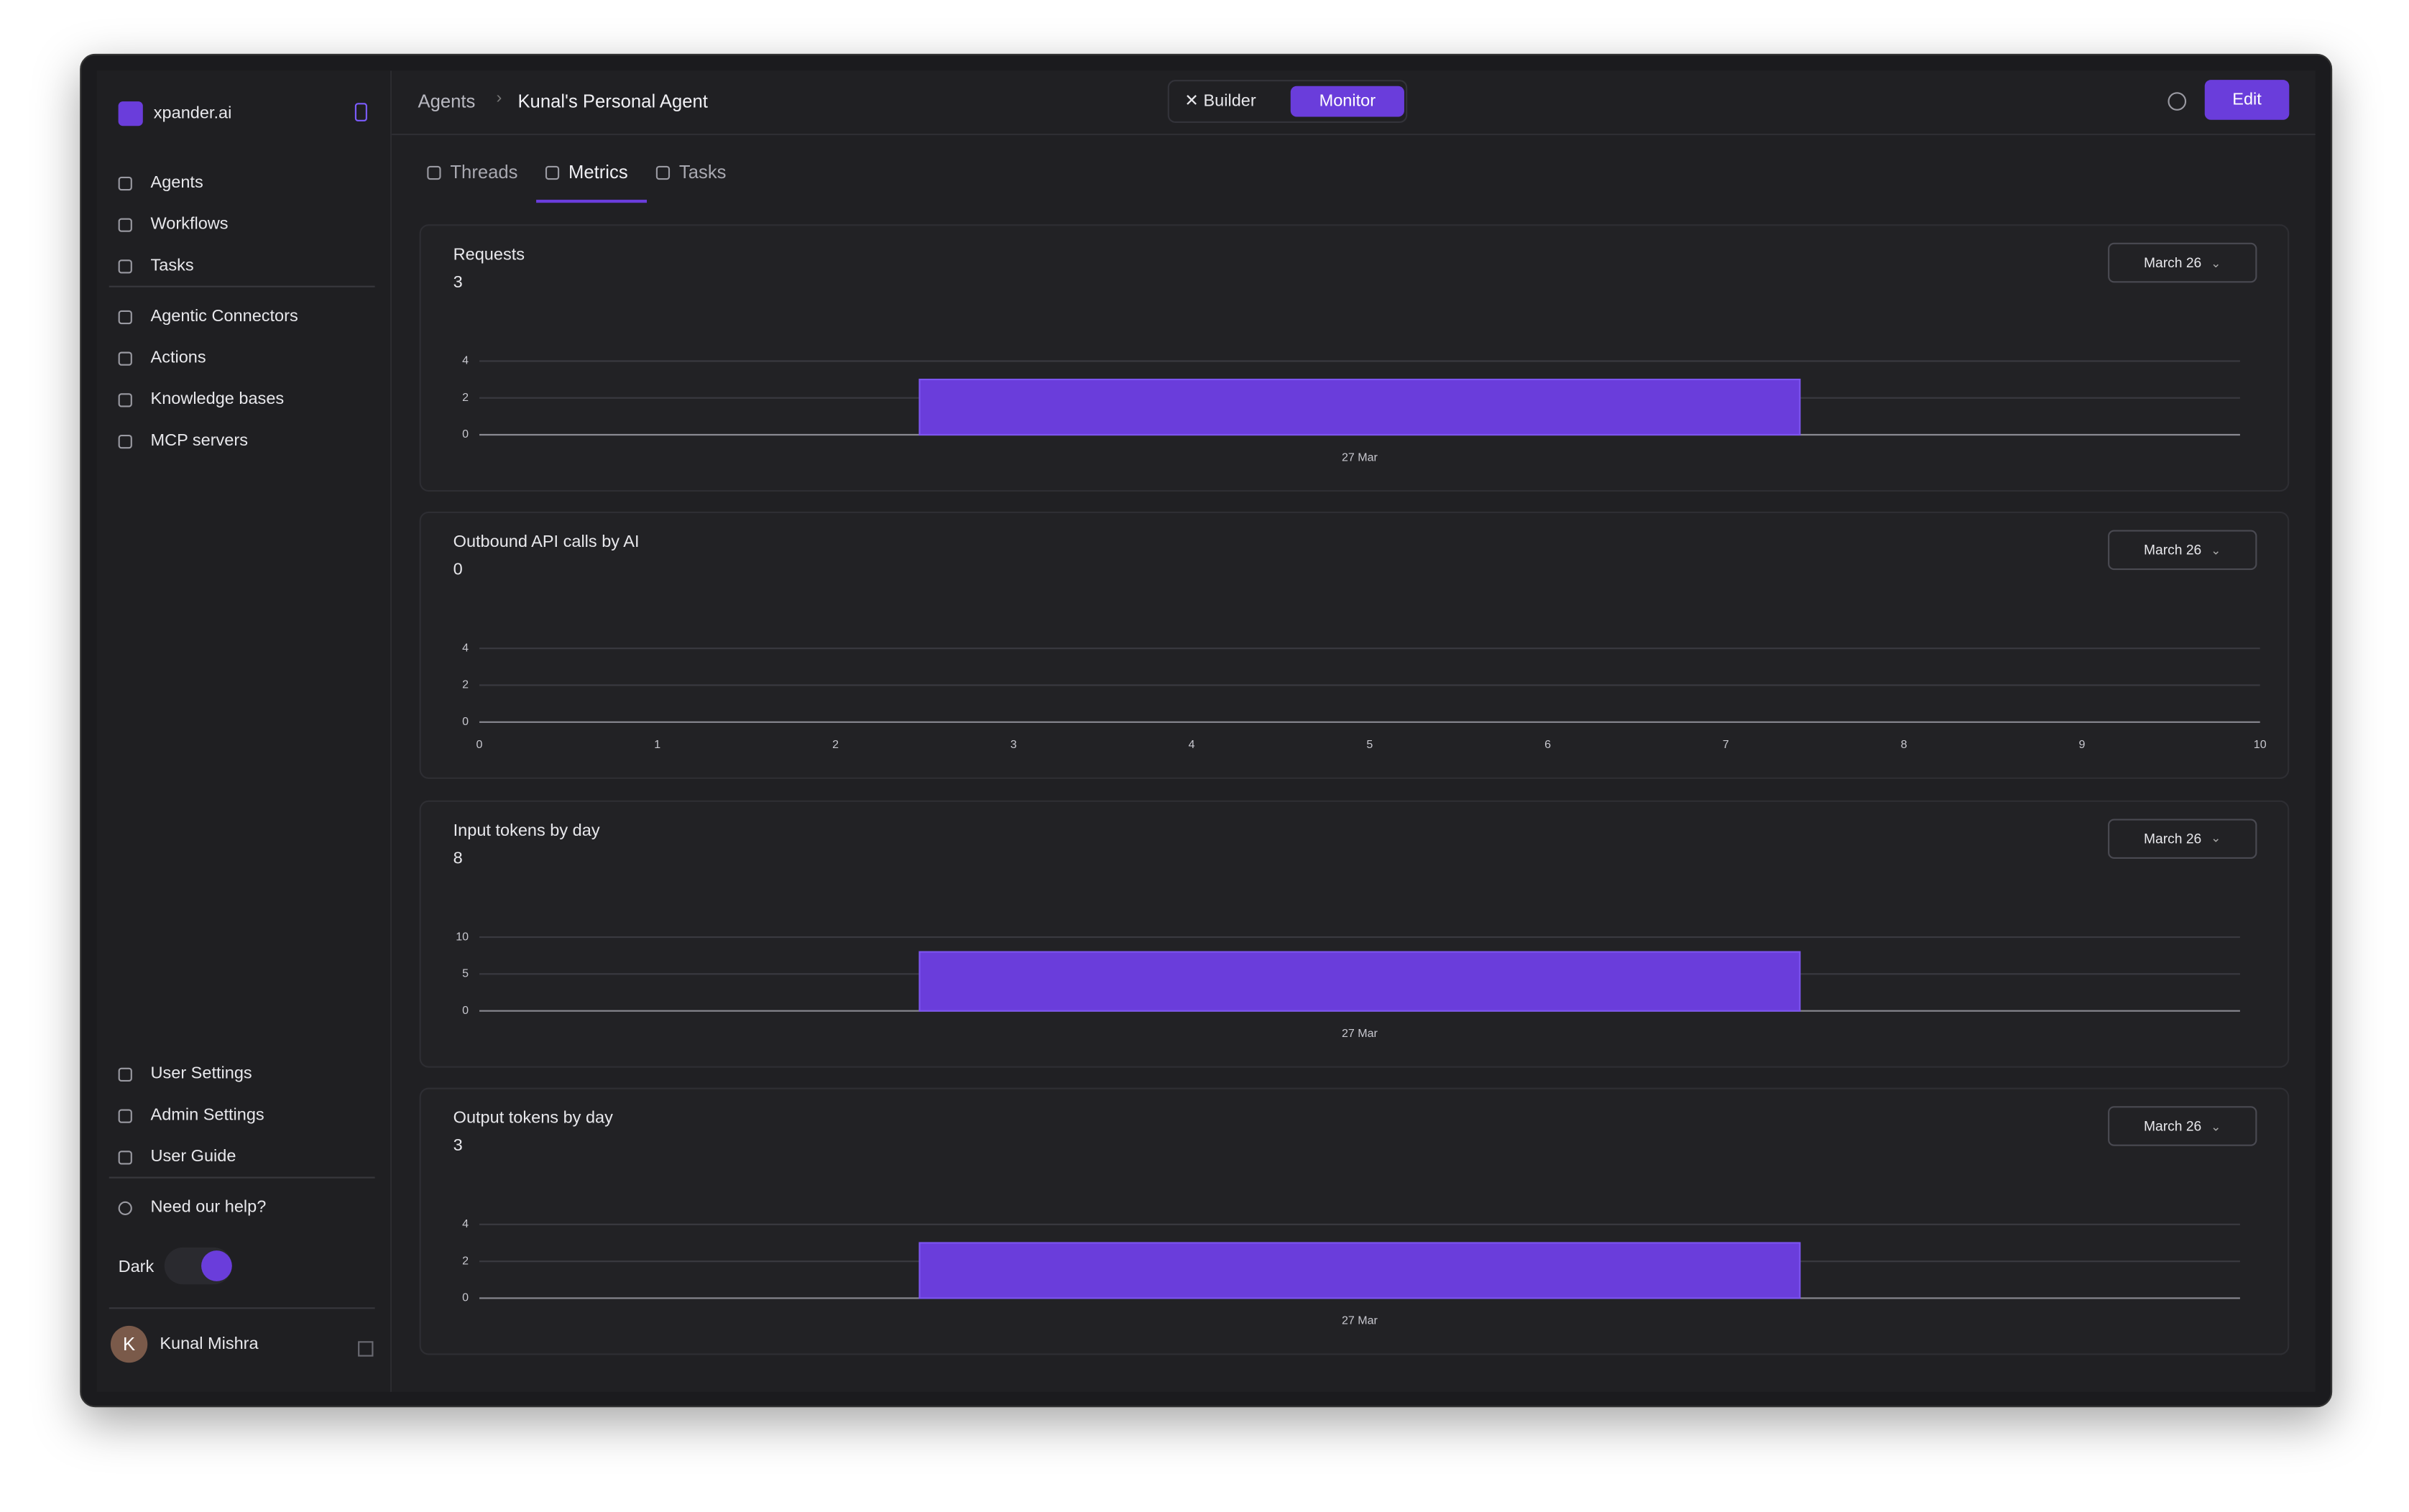 Image resolution: width=2409 pixels, height=1512 pixels. Describe the element at coordinates (218, 400) in the screenshot. I see `label: Knowledge bases` at that location.